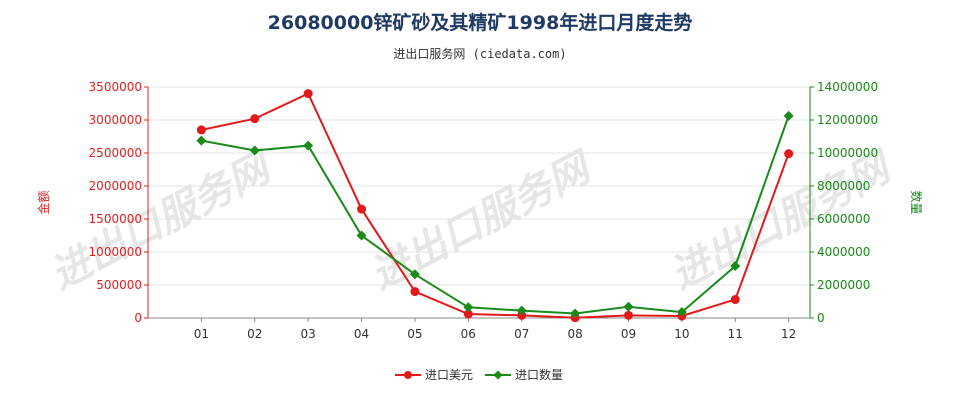  What do you see at coordinates (788, 334) in the screenshot?
I see `x-tick-label: 12` at bounding box center [788, 334].